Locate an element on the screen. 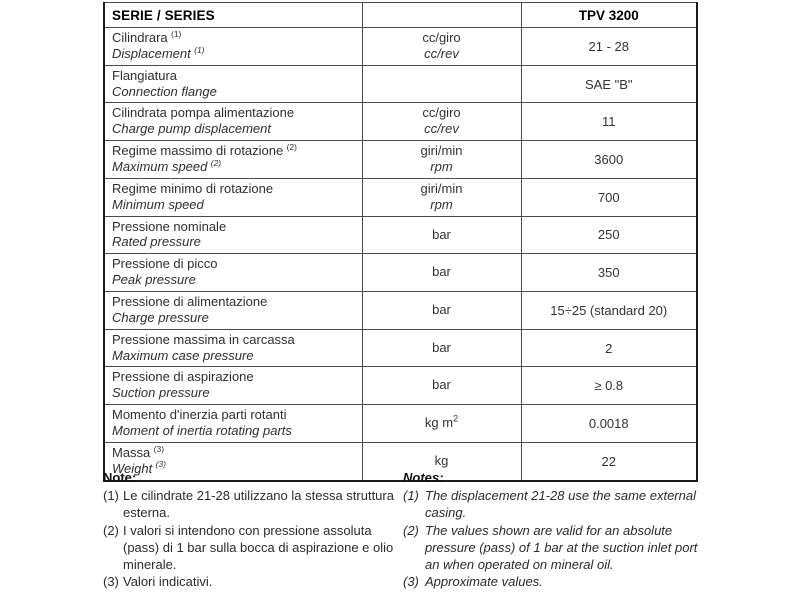 This screenshot has height=600, width=800. row-label-cell: Cilindrara (1) Displacement (1) is located at coordinates (233, 46).